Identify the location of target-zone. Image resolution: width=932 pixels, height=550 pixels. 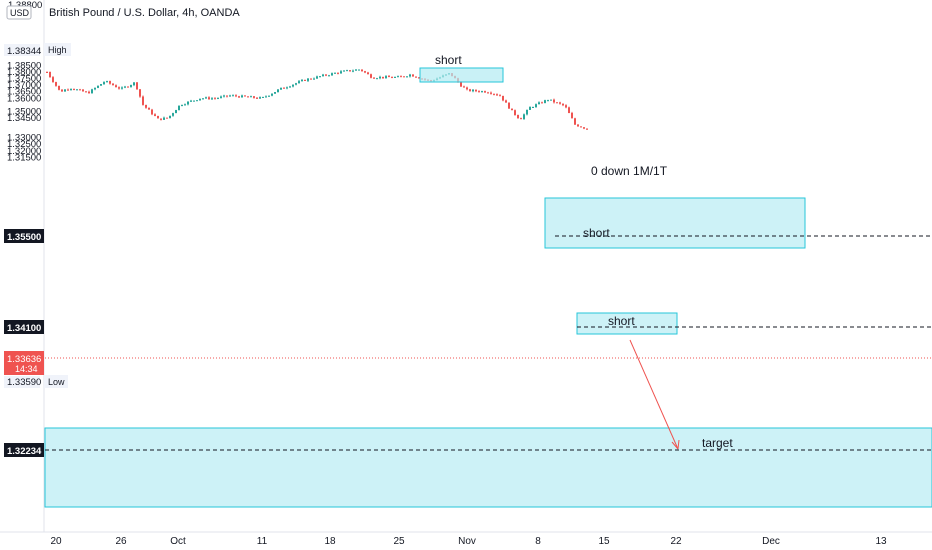
(488, 467).